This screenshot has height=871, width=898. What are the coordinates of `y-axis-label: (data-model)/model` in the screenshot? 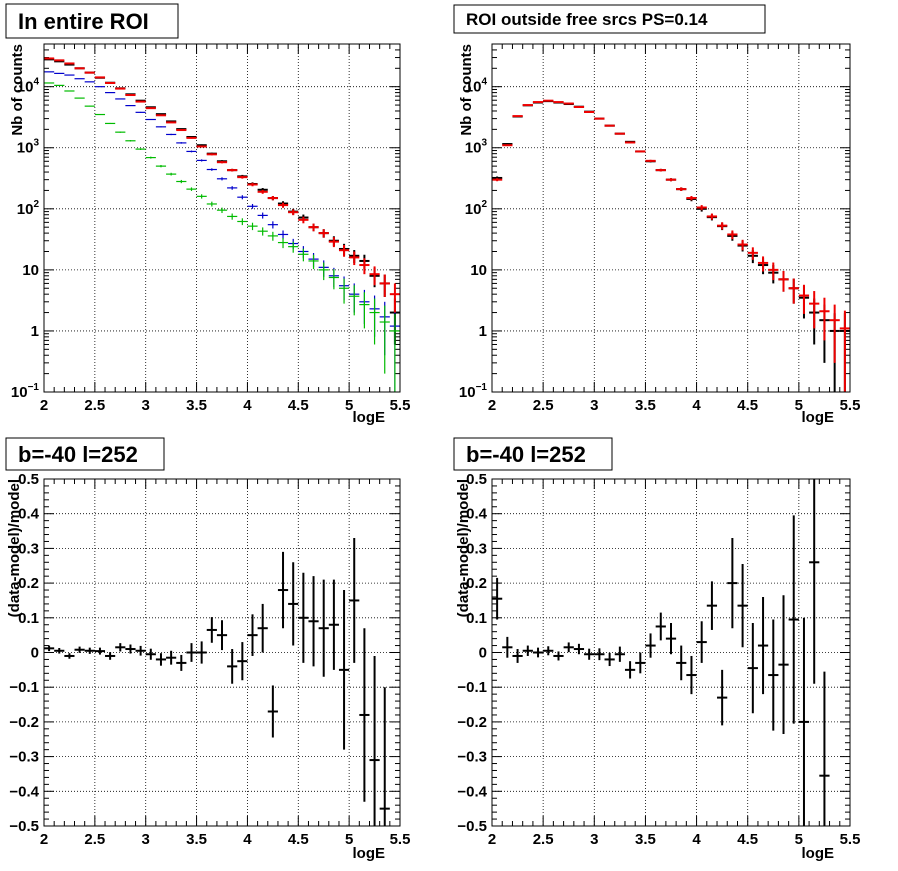 It's located at (14, 548).